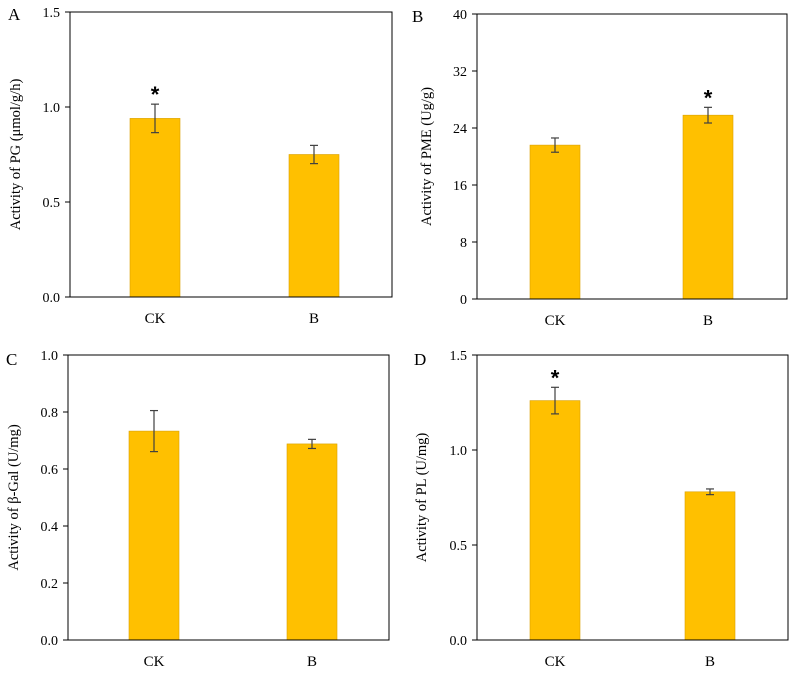 This screenshot has height=673, width=792. Describe the element at coordinates (50, 584) in the screenshot. I see `y-tick-label: 0.2` at that location.